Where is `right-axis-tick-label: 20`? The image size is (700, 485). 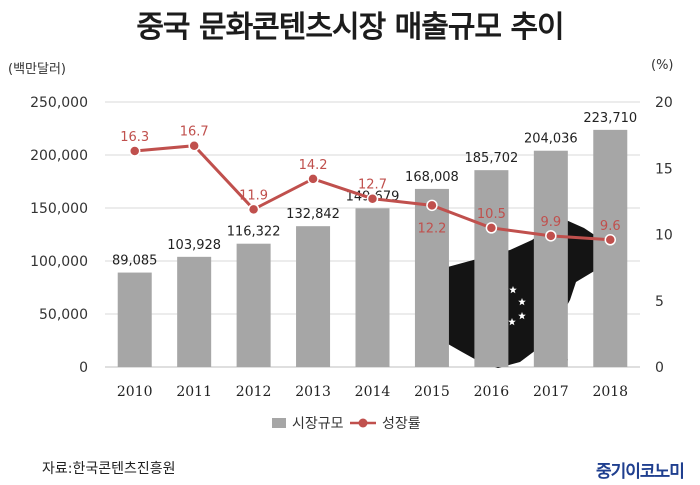
right-axis-tick-label: 20 is located at coordinates (664, 103).